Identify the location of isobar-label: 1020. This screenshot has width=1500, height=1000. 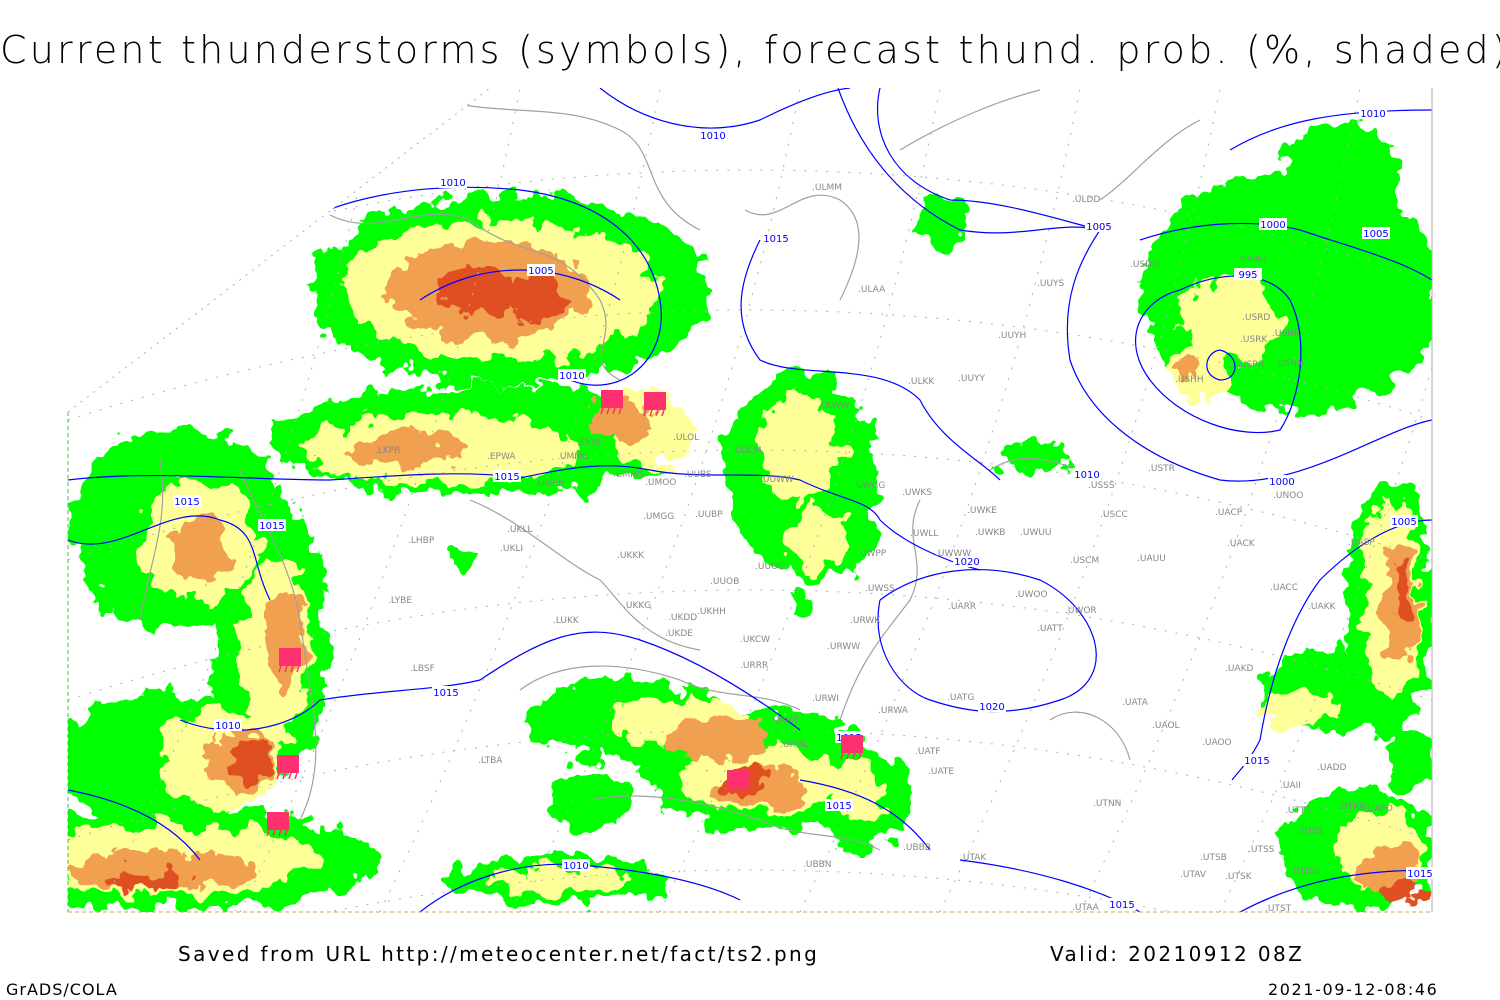
(966, 562).